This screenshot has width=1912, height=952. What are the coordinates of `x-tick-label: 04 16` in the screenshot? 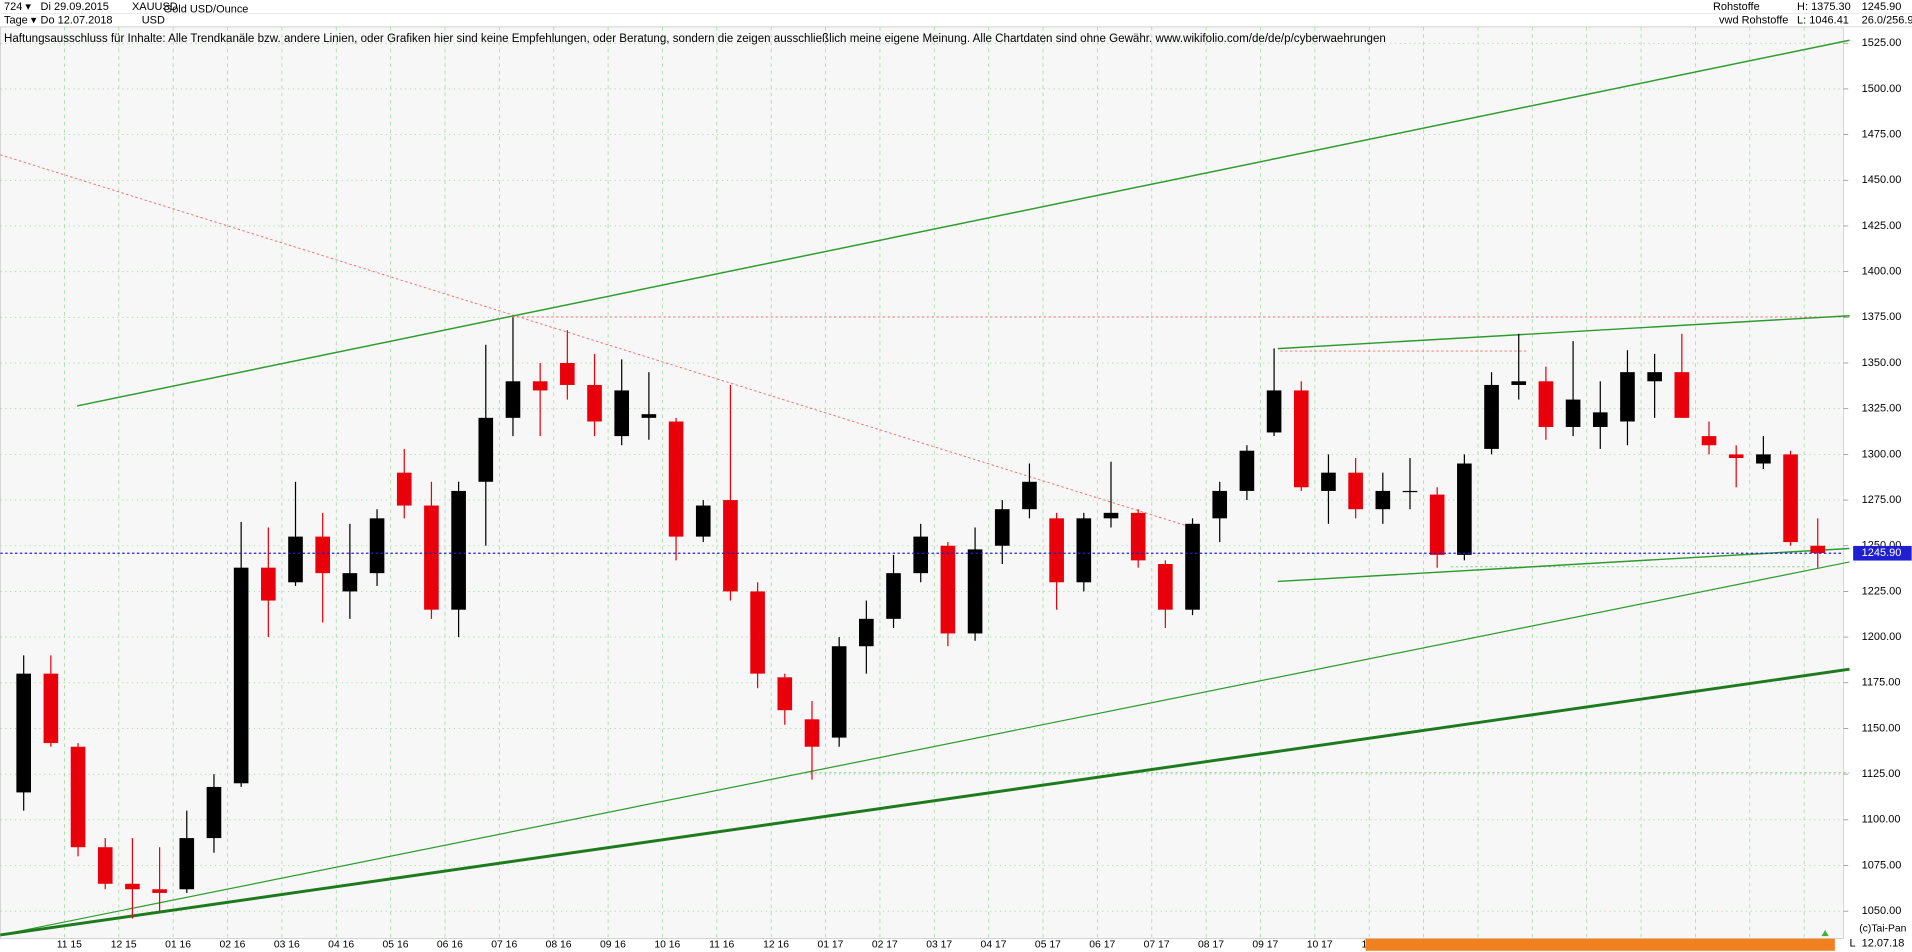 It's located at (341, 944).